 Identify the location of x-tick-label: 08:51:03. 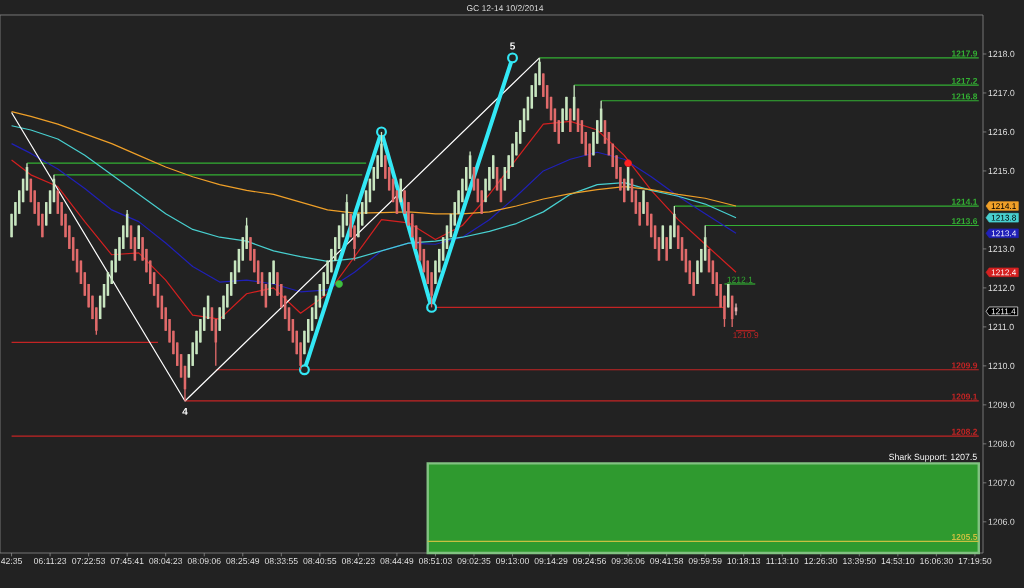
(435, 561).